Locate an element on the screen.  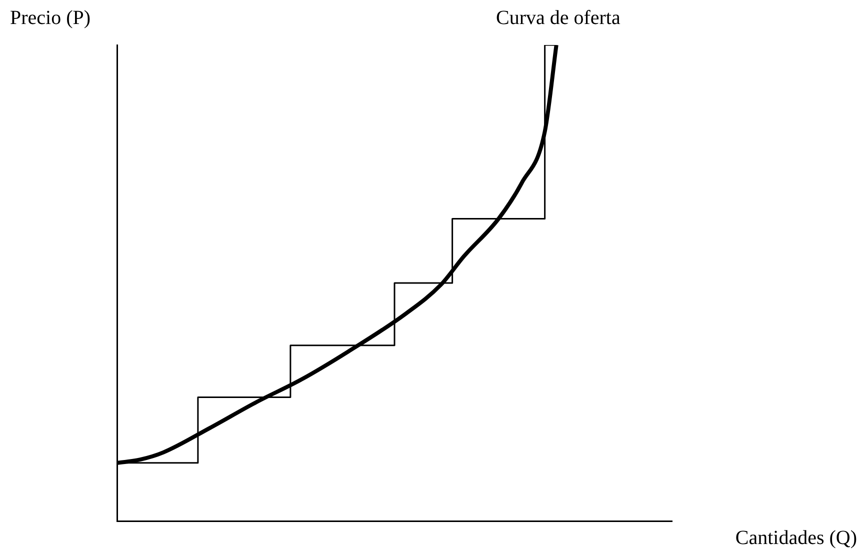
x-axis-title: Cantidades (Q) is located at coordinates (796, 538).